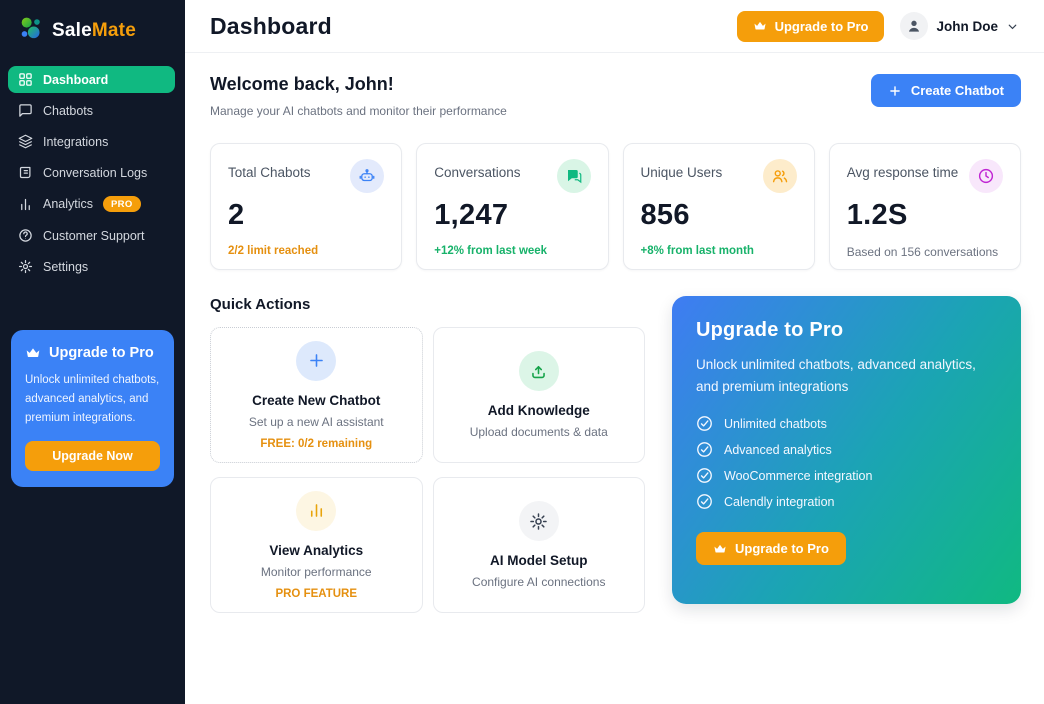  What do you see at coordinates (302, 84) in the screenshot?
I see `welcome-title: Welcome back, John!` at bounding box center [302, 84].